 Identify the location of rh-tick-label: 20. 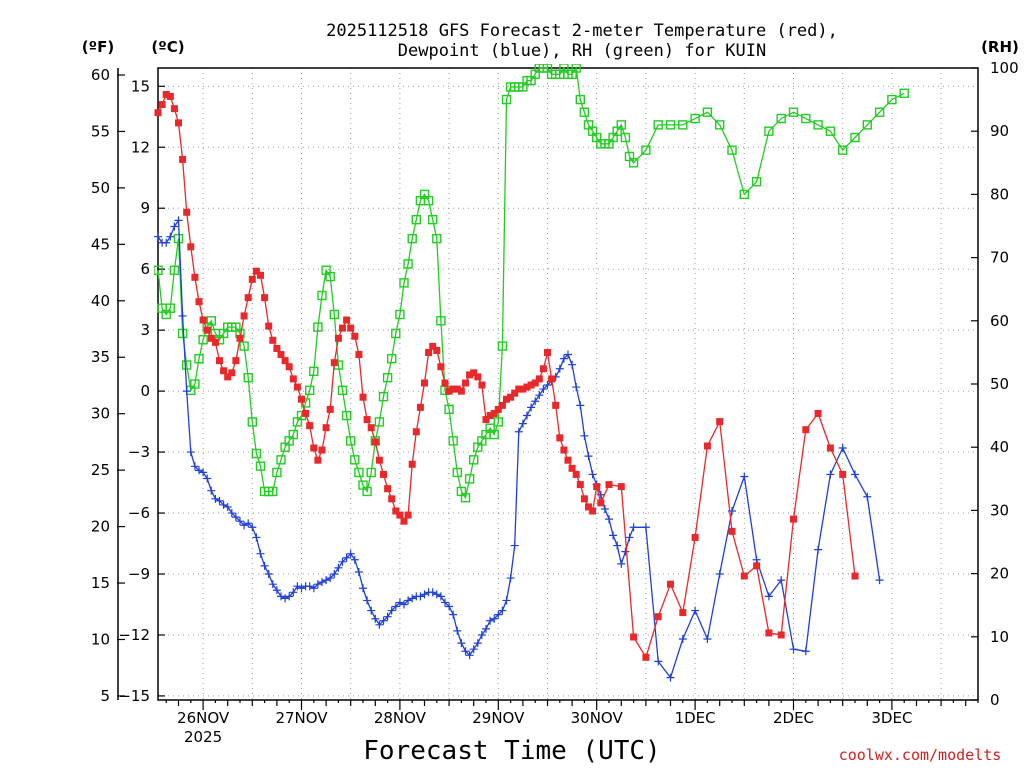
(999, 574).